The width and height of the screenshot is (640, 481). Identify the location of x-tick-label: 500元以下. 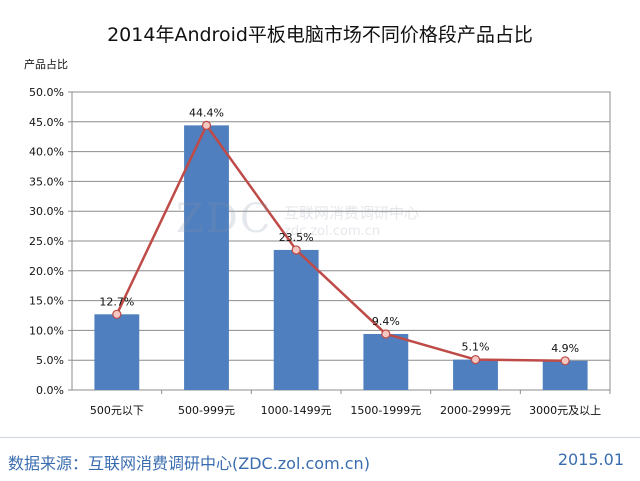
(117, 410).